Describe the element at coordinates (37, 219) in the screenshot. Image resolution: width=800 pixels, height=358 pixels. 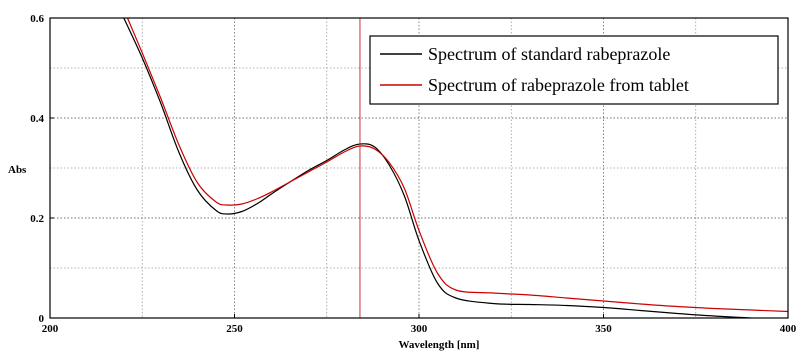
I see `y-tick-label: 0.2` at that location.